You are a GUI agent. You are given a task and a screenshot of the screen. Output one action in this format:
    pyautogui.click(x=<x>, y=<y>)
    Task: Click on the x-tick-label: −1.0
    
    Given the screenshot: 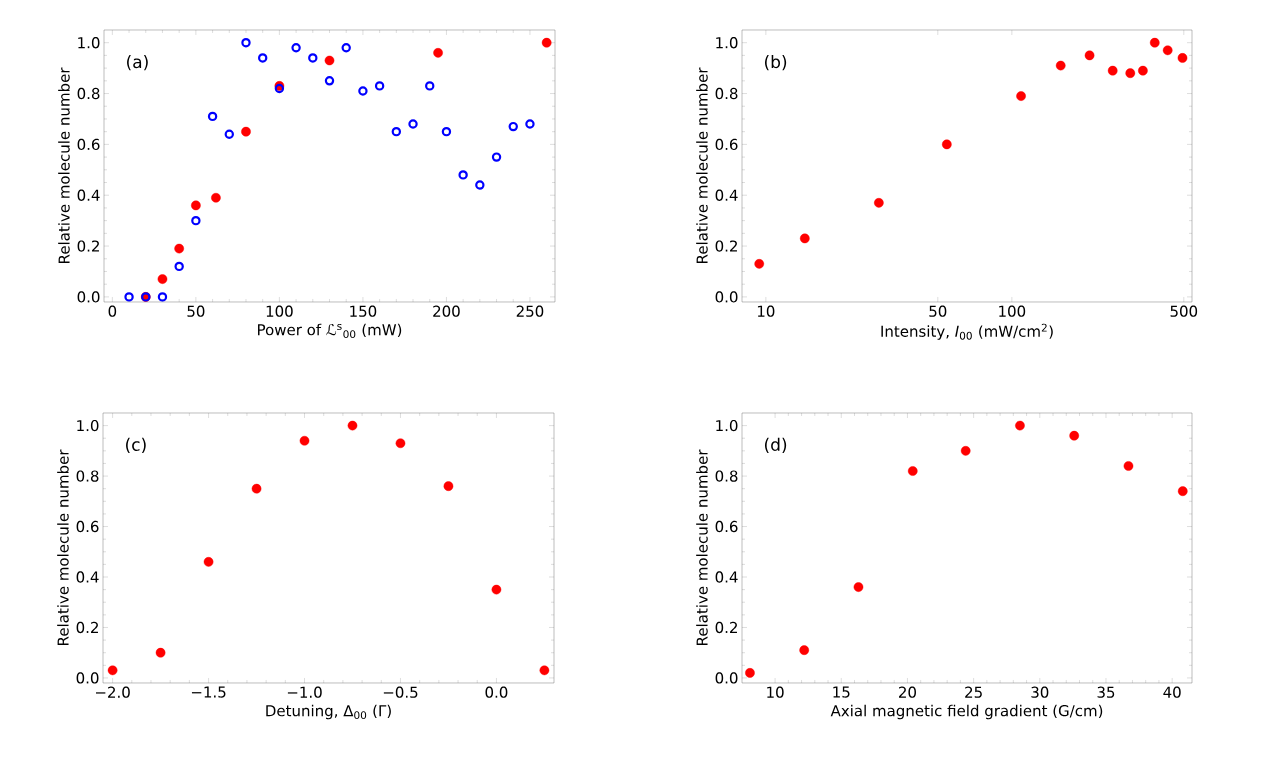 What is the action you would take?
    pyautogui.click(x=304, y=692)
    